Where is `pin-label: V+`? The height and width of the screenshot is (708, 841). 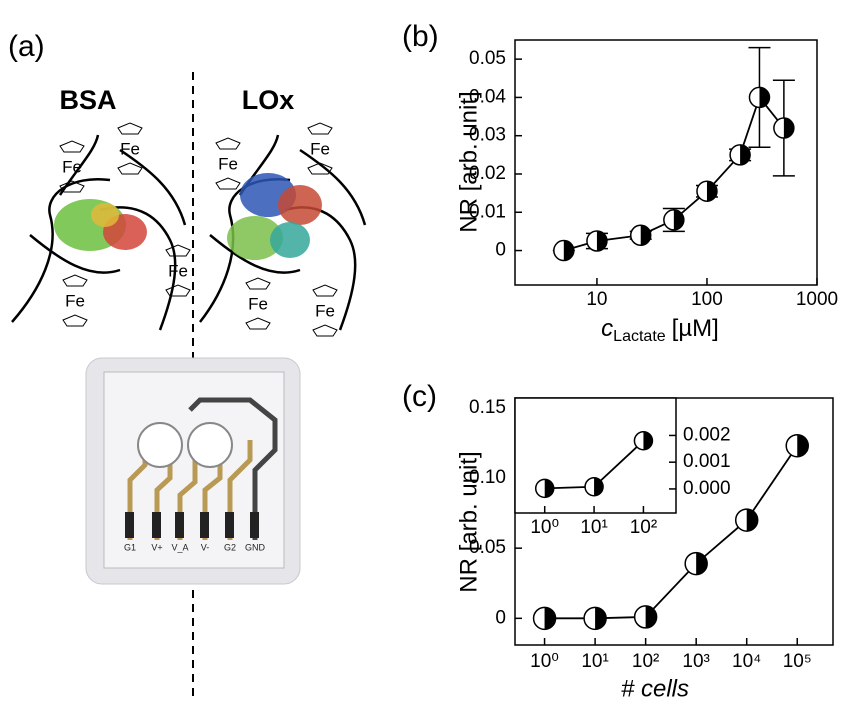 pin-label: V+ is located at coordinates (156, 547).